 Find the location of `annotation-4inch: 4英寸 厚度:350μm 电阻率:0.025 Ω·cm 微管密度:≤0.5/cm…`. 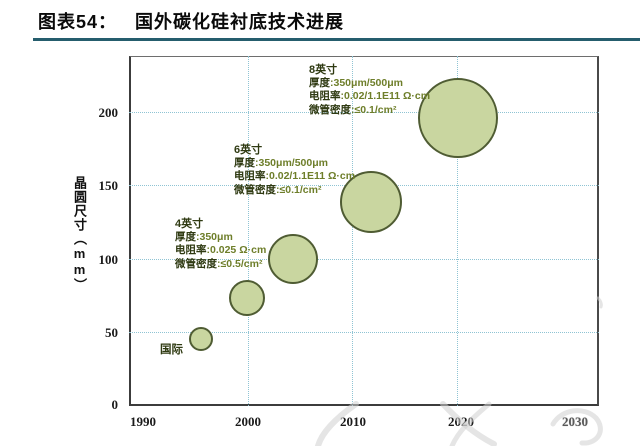

annotation-4inch: 4英寸 厚度:350μm 电阻率:0.025 Ω·cm 微管密度:≤0.5/cm… is located at coordinates (221, 244).